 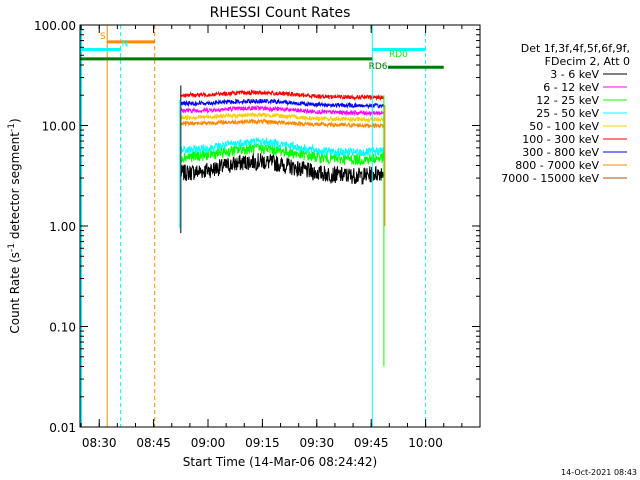 I want to click on y-tick-label-3: 10.00, so click(x=59, y=127).